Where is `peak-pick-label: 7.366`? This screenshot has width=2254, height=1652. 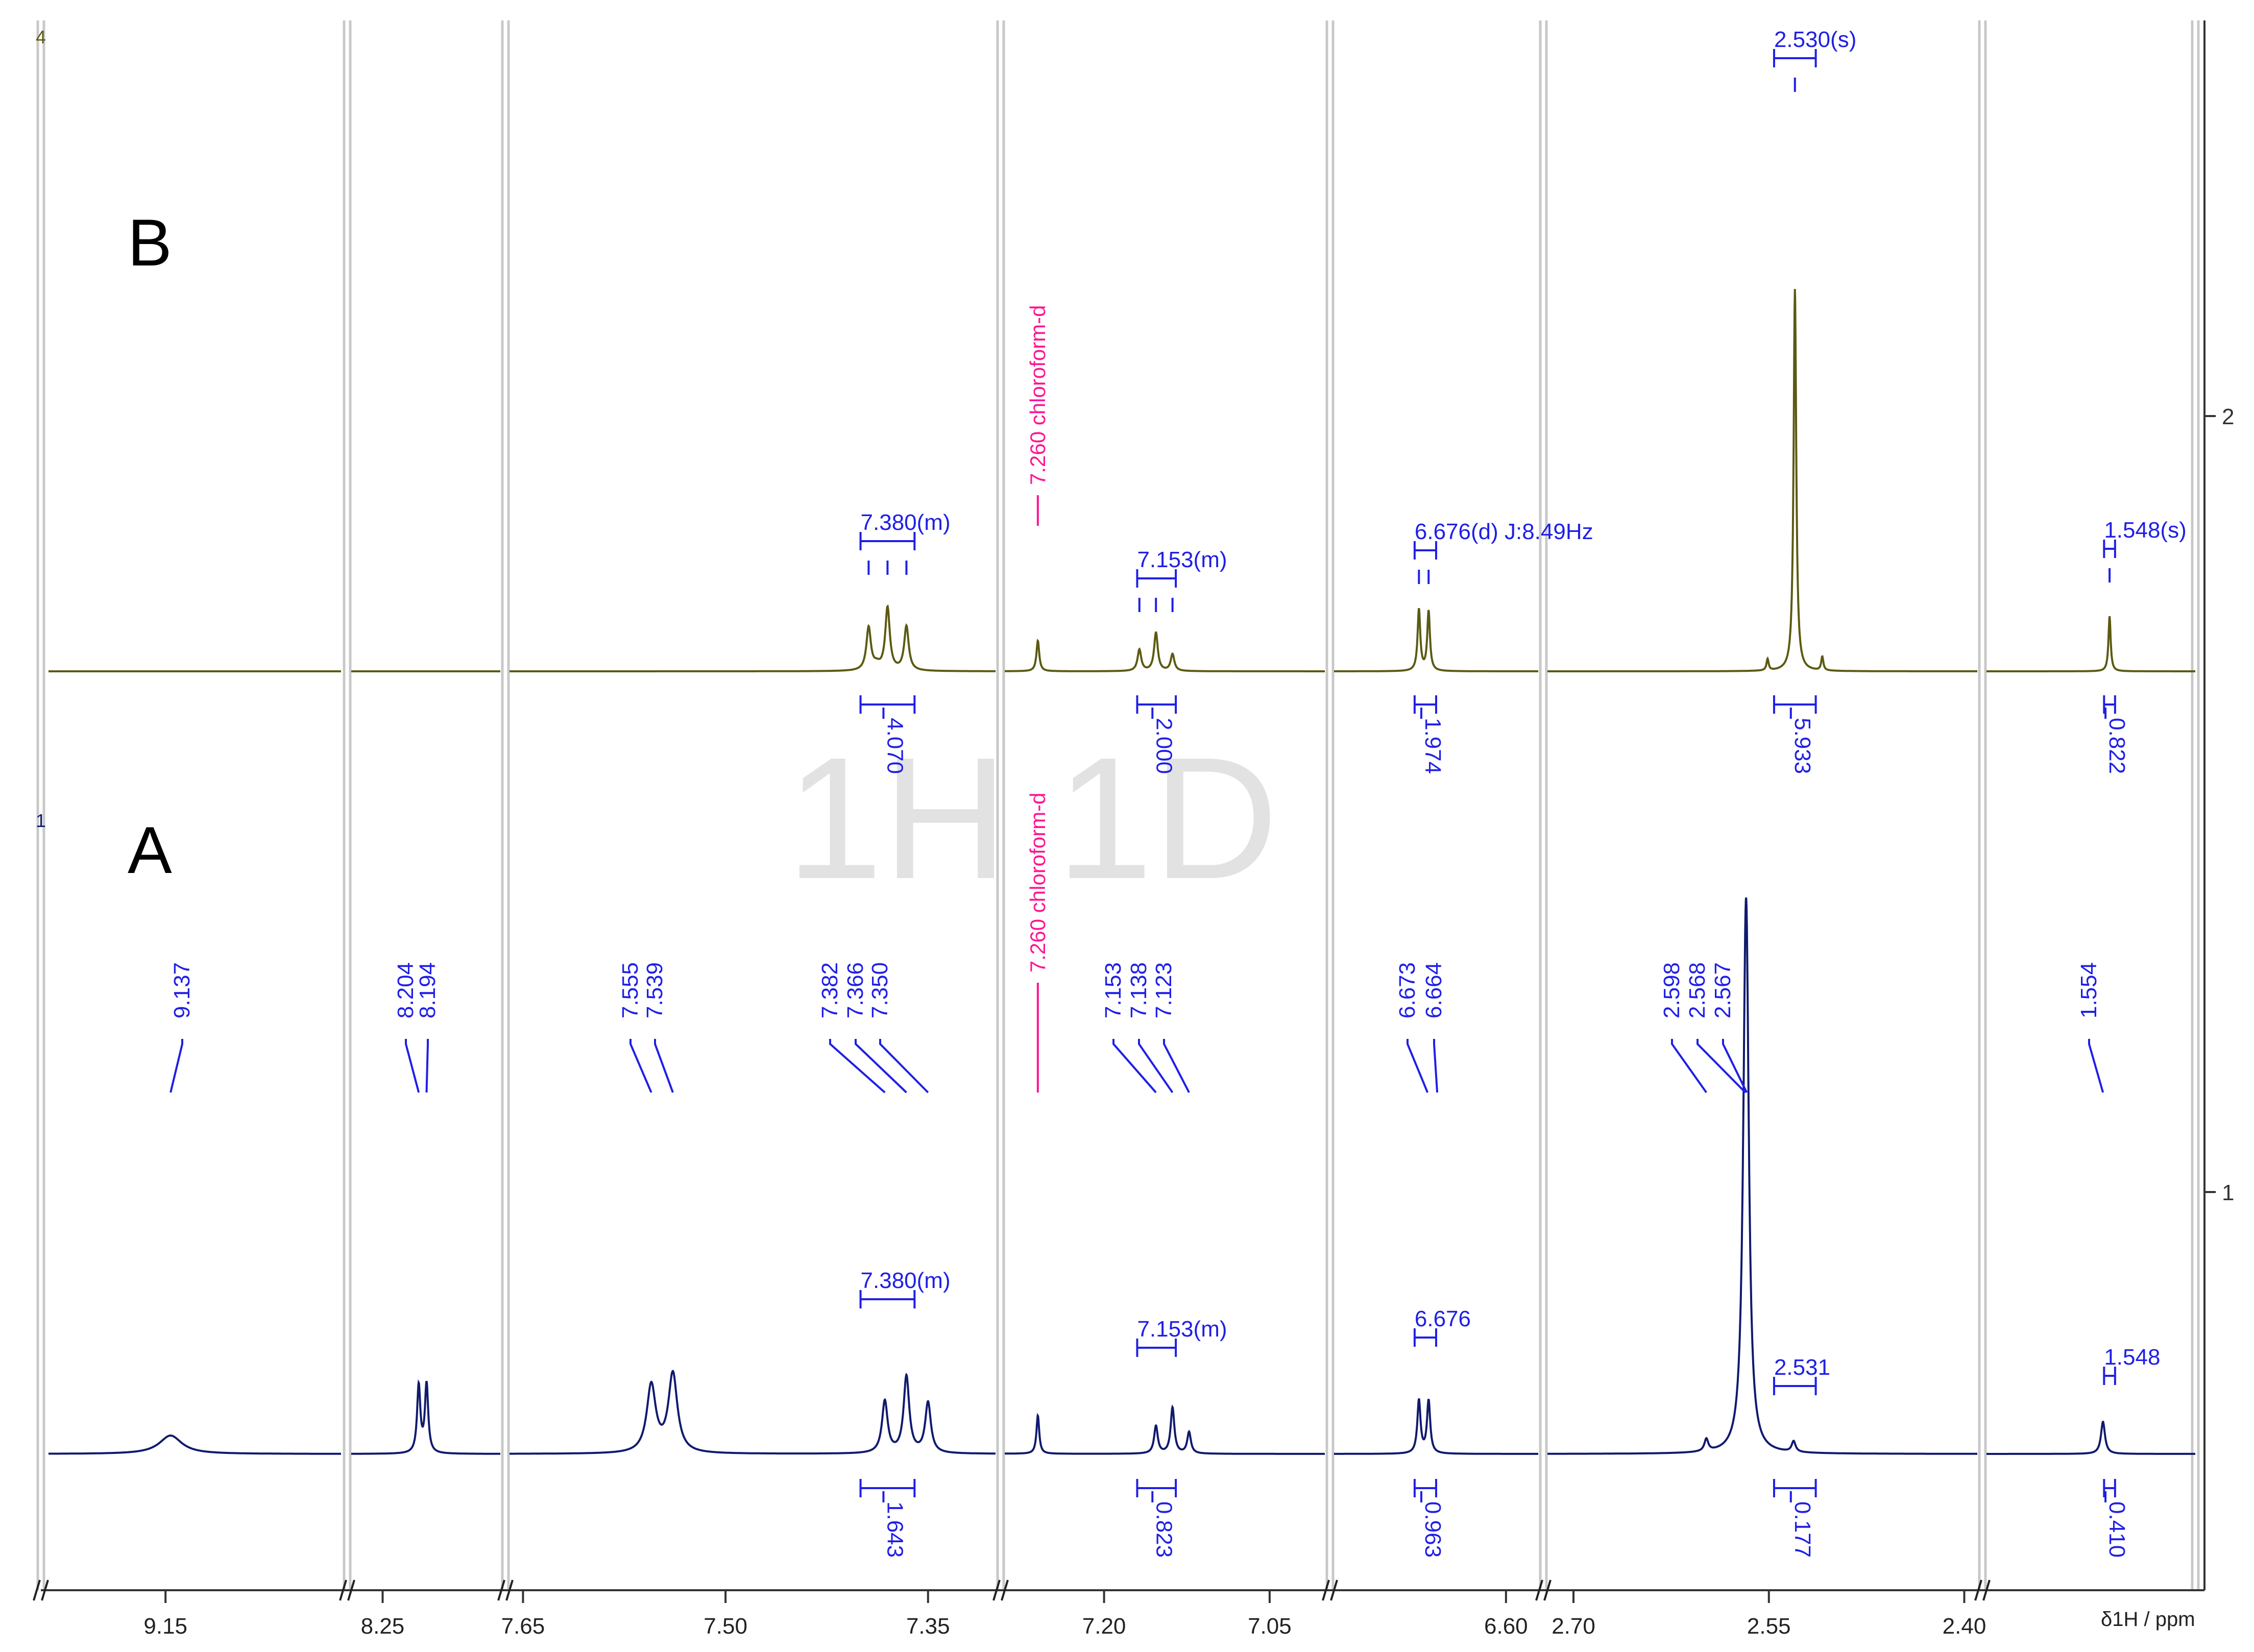
peak-pick-label: 7.366 is located at coordinates (856, 990).